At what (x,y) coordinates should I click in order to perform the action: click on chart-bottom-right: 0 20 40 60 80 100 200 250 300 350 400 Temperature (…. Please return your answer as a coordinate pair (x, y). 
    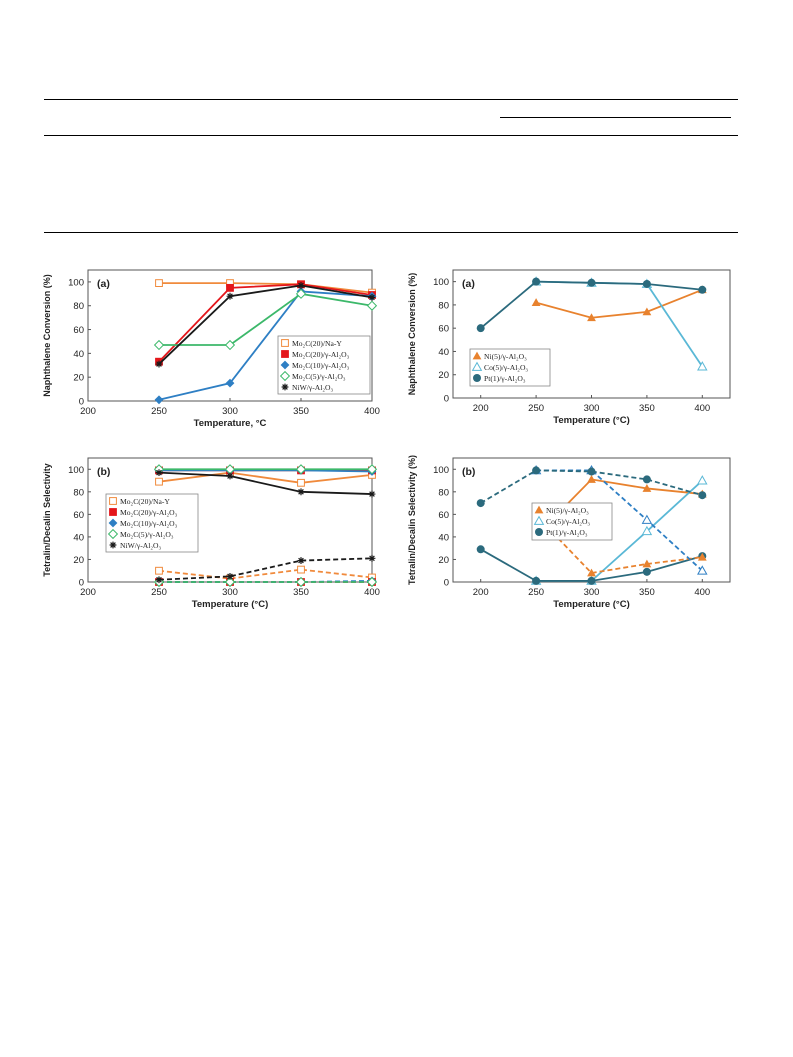
    Looking at the image, I should click on (569, 532).